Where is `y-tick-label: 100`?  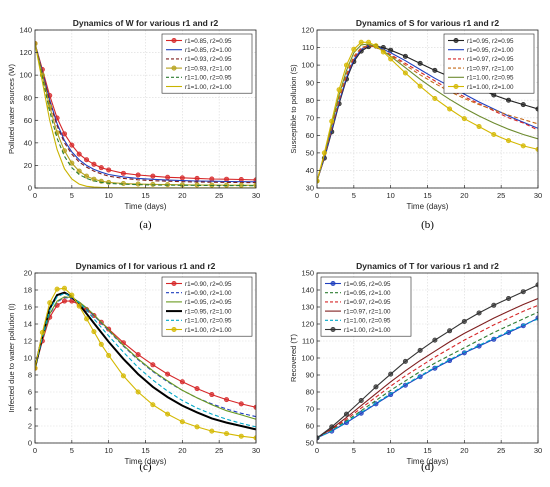
y-tick-label: 100 is located at coordinates (307, 65).